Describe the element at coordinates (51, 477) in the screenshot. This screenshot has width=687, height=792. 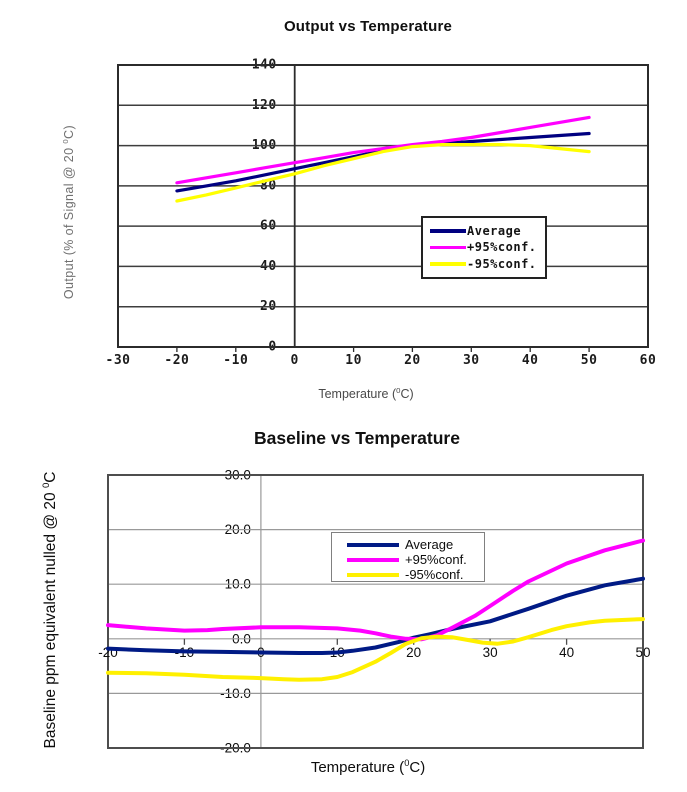
I see `y-title-unit: C` at that location.